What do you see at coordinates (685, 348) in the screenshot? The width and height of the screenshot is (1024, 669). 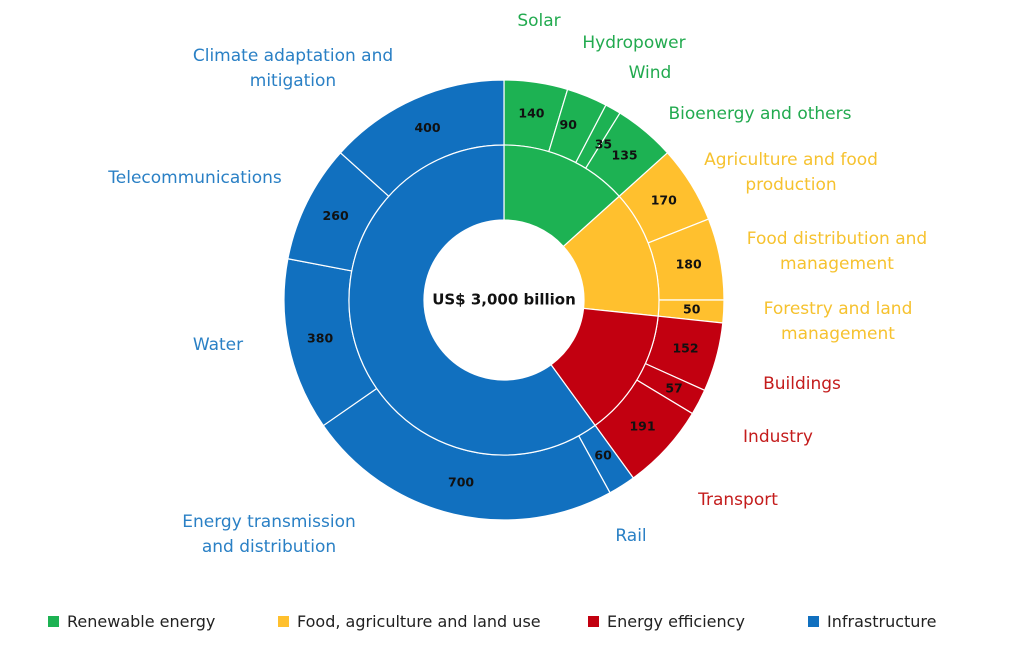 I see `value-label-buildings: 152` at bounding box center [685, 348].